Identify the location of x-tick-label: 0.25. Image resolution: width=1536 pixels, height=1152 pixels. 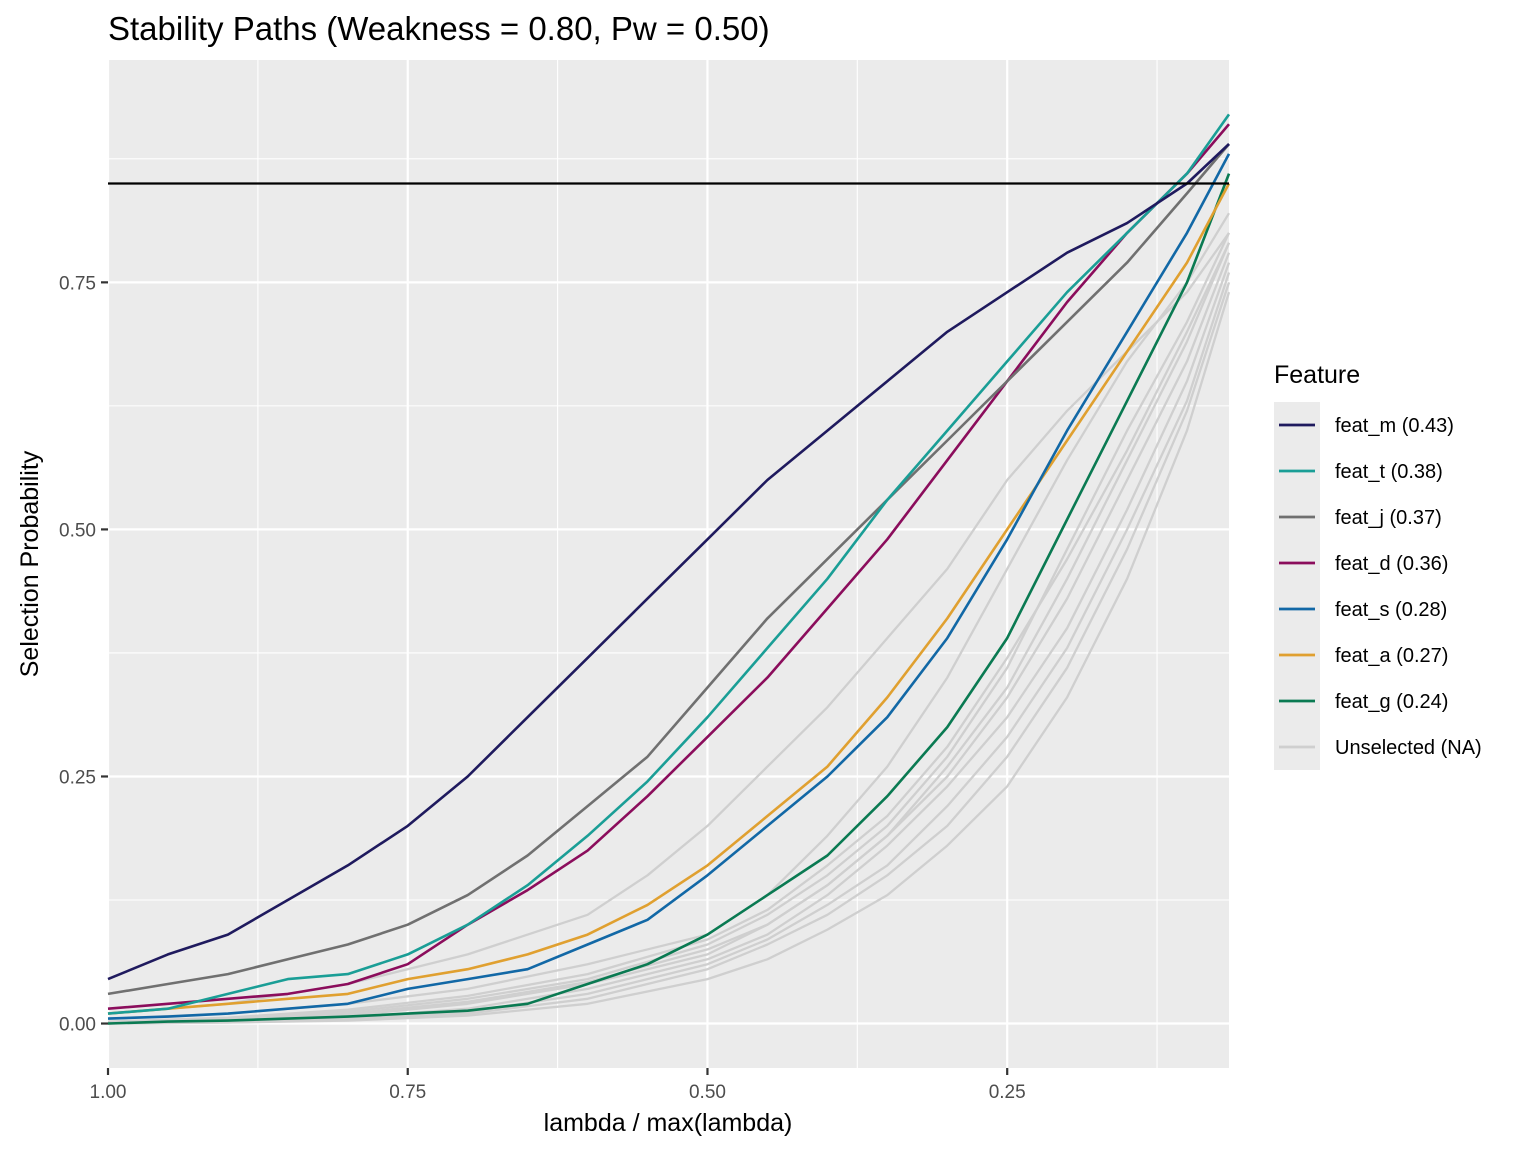
(1007, 1092).